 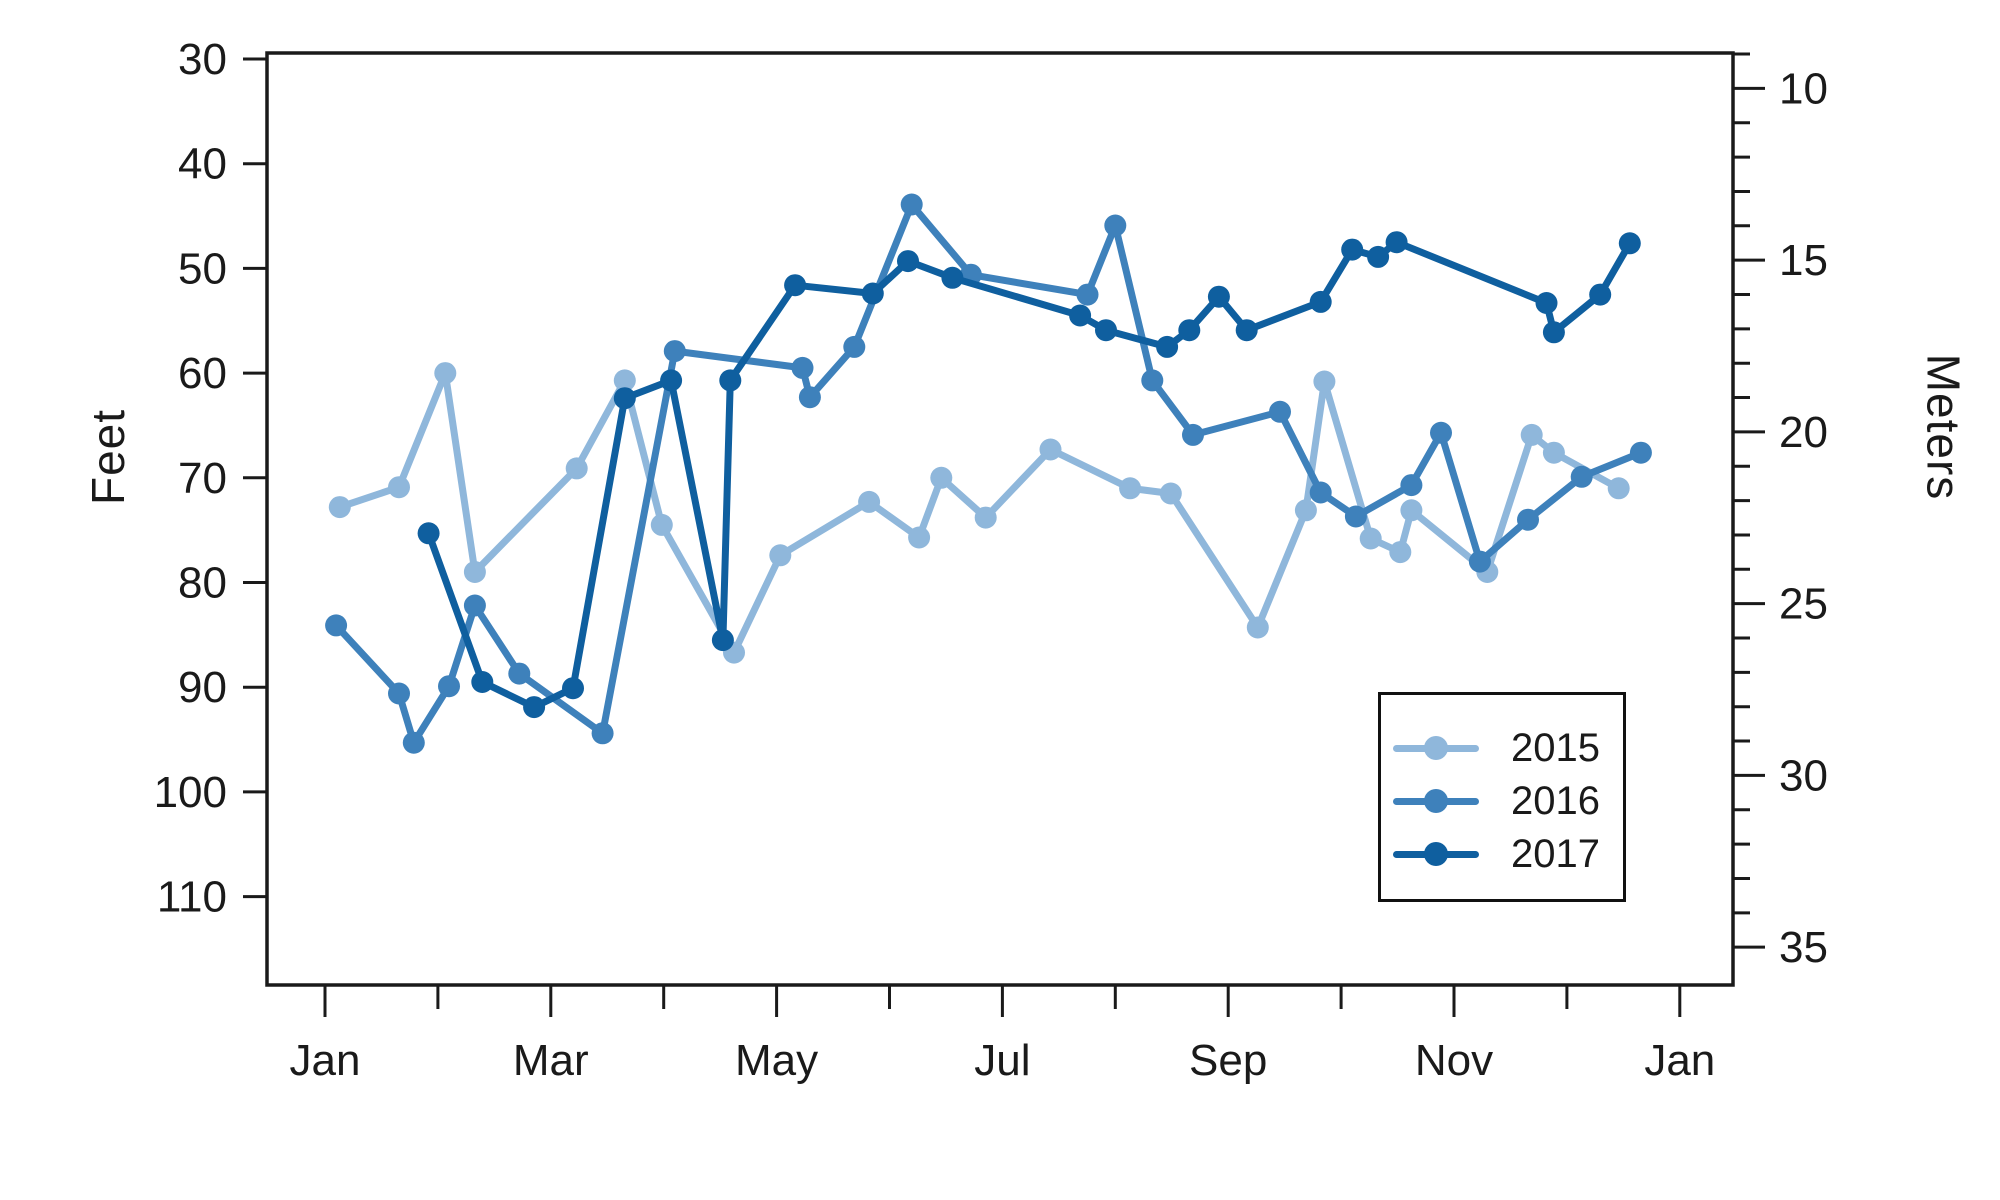 What do you see at coordinates (1803, 775) in the screenshot?
I see `meters-tick-label: 30` at bounding box center [1803, 775].